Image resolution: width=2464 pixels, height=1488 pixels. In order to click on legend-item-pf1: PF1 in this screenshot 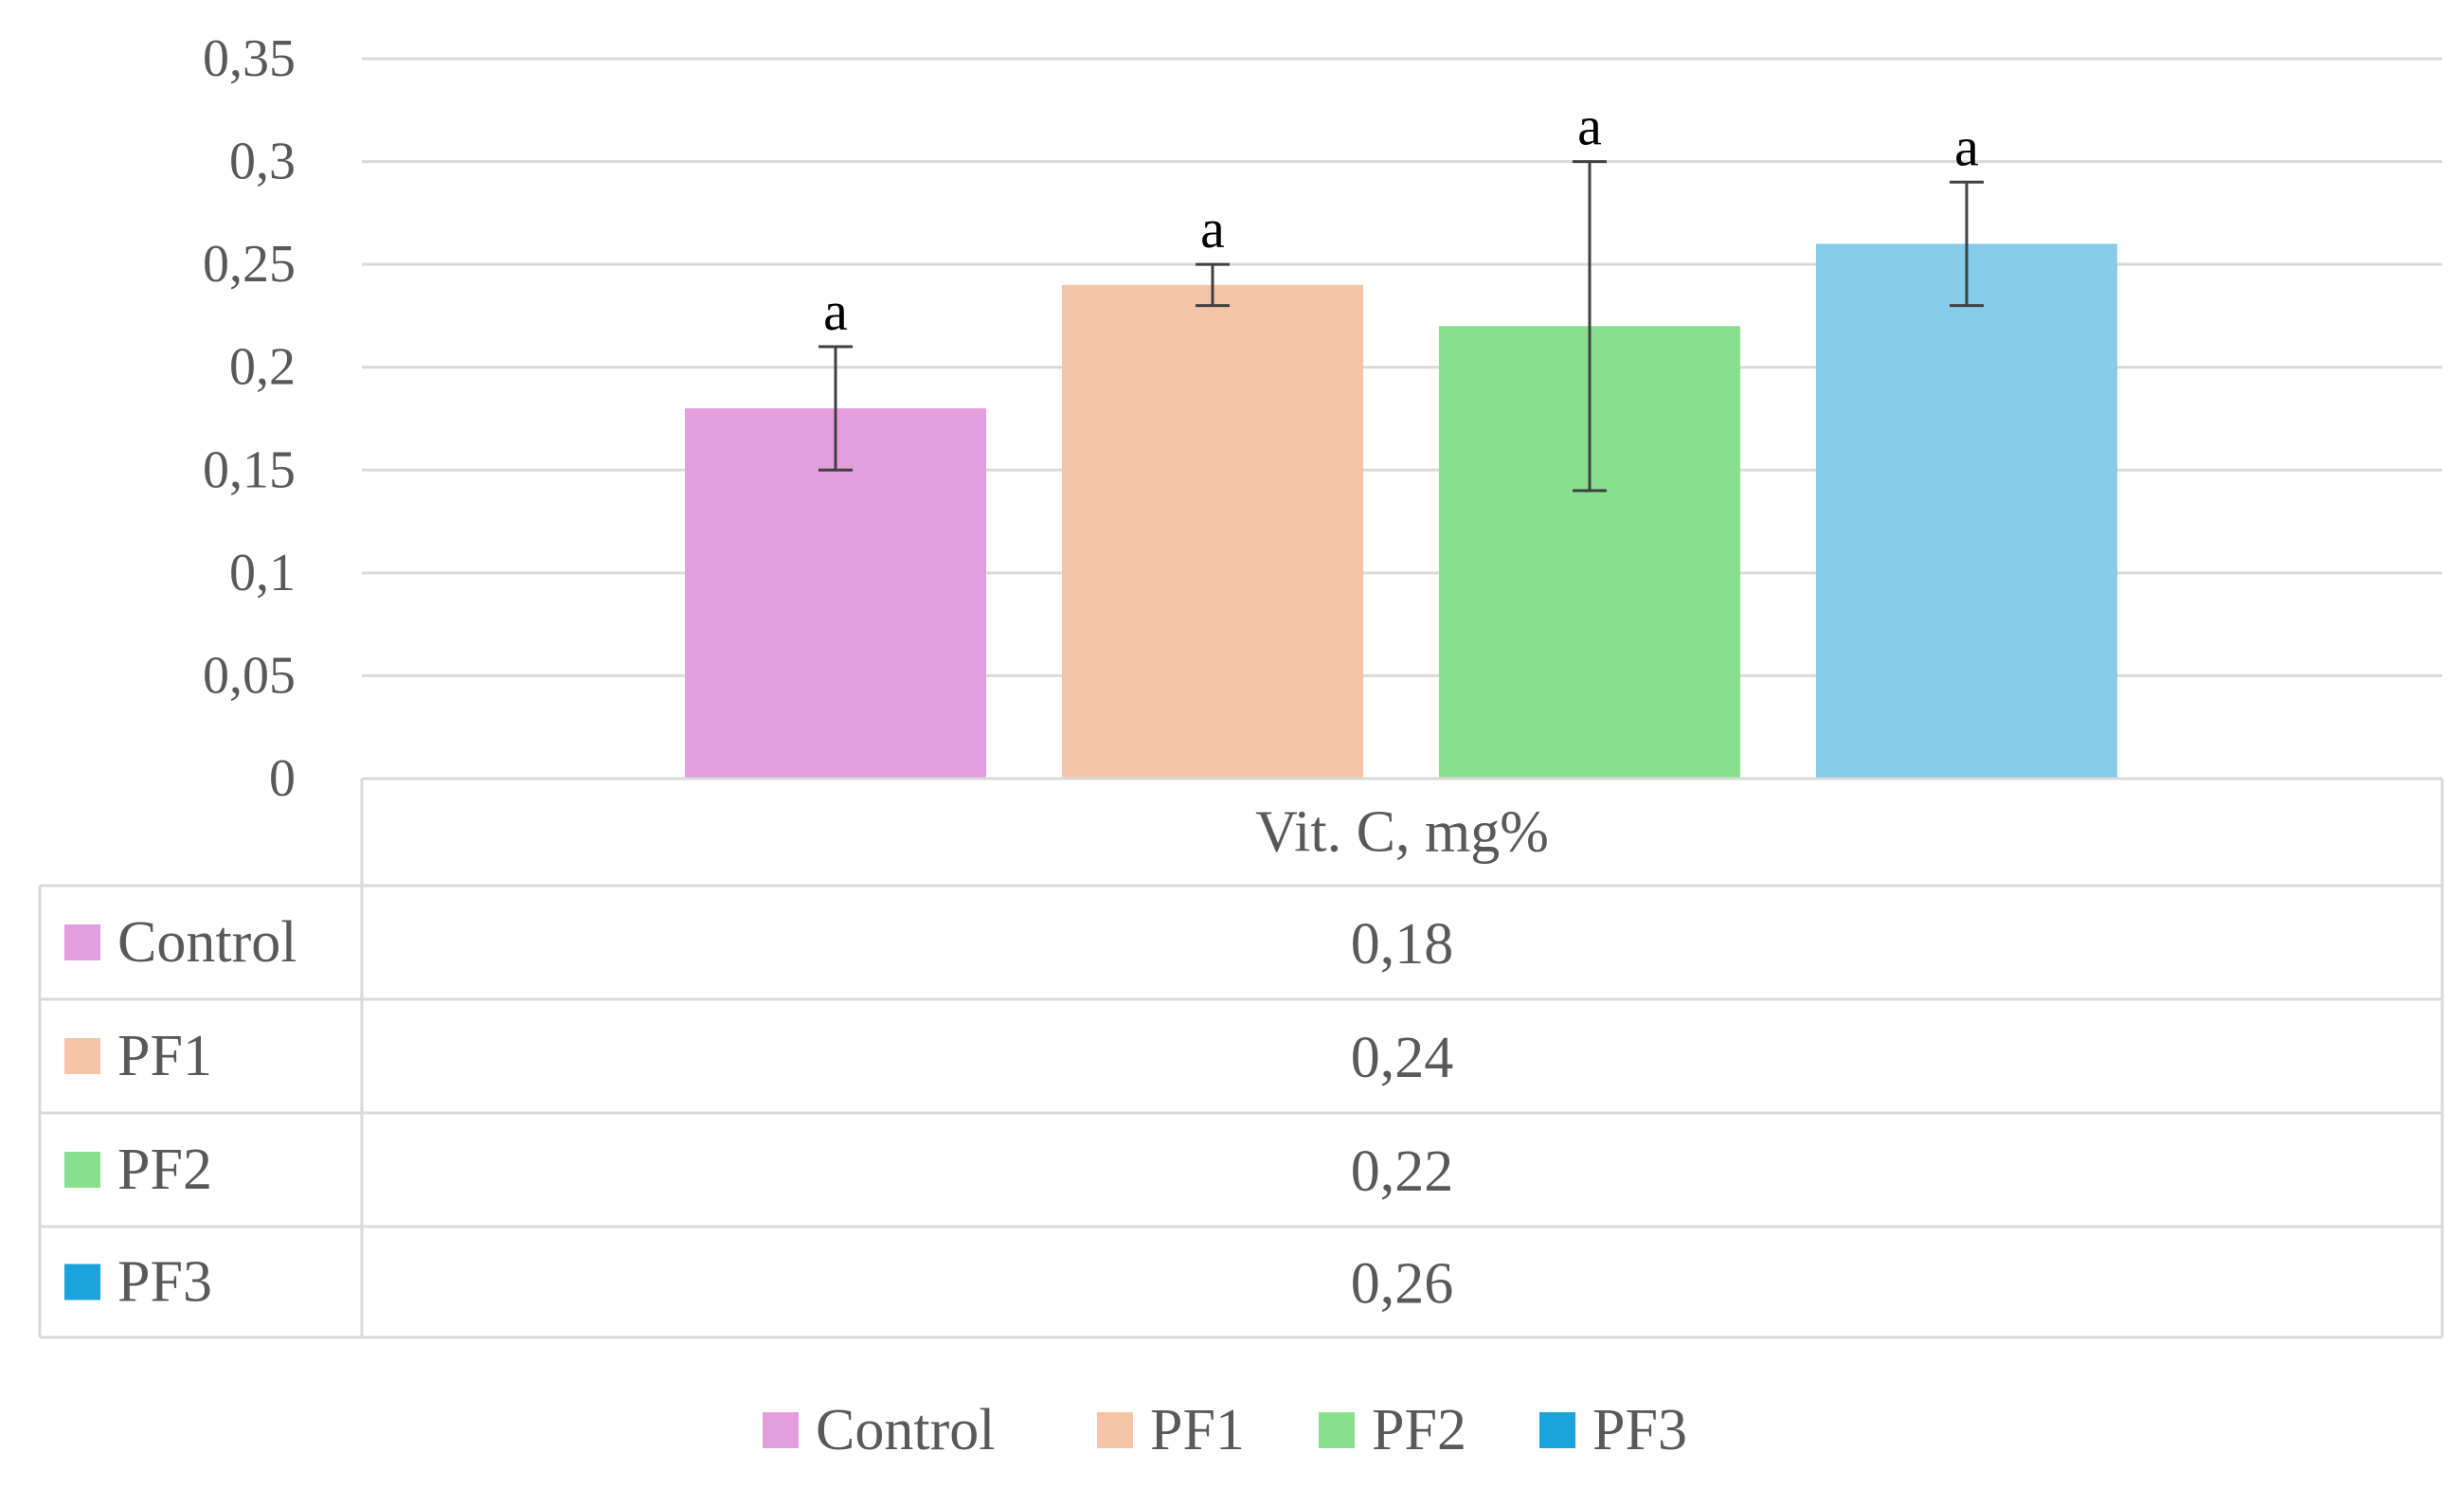, I will do `click(1171, 1430)`.